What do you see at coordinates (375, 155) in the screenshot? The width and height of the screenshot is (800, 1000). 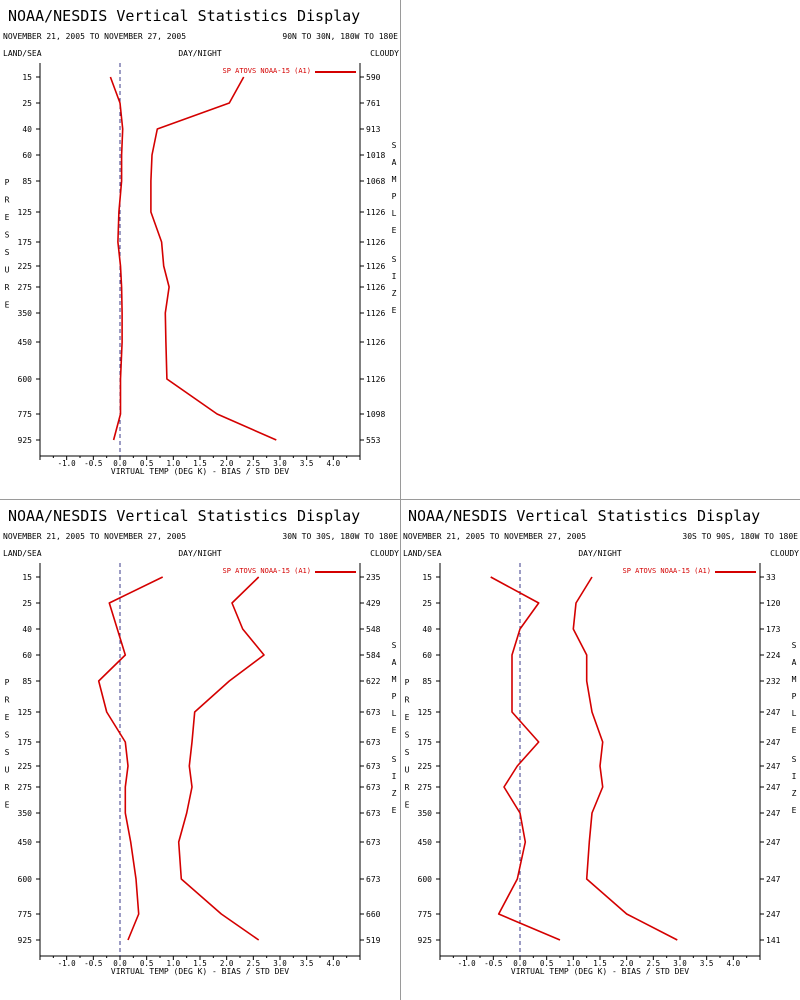 I see `sample-size-label: 1018` at bounding box center [375, 155].